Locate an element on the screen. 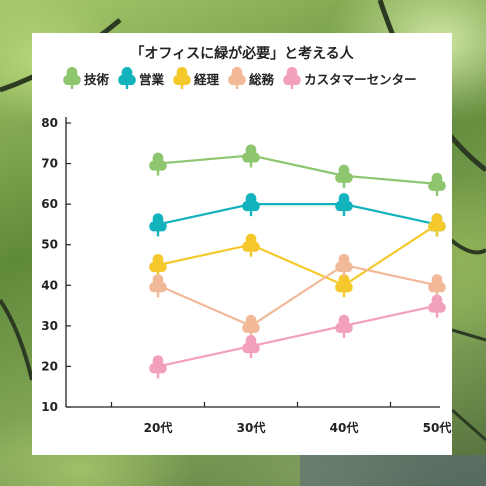 This screenshot has height=486, width=486. legend-item-2: 営業 is located at coordinates (140, 78).